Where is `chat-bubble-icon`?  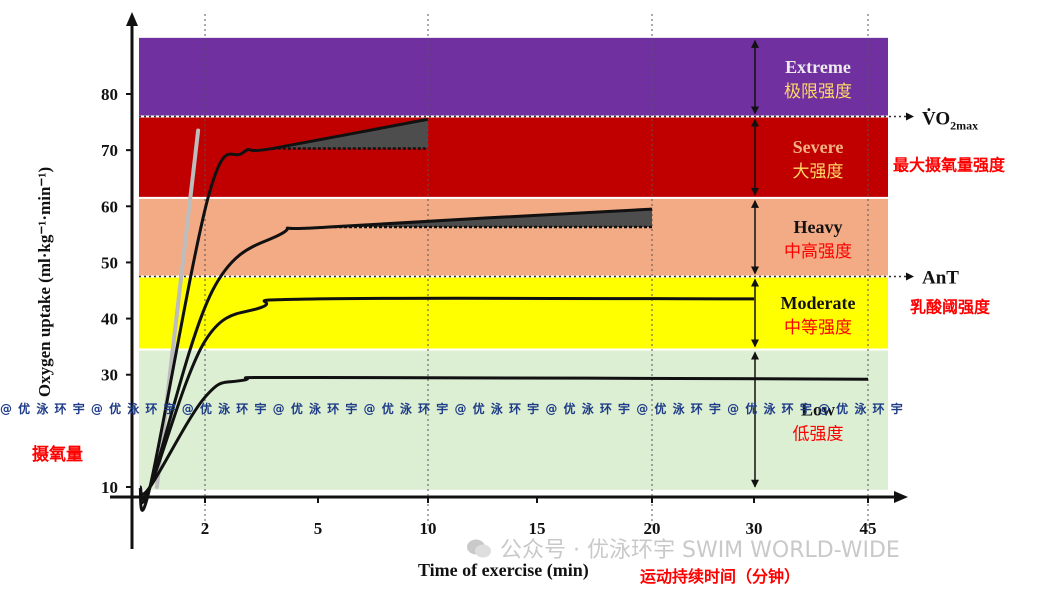
chat-bubble-icon is located at coordinates (479, 548).